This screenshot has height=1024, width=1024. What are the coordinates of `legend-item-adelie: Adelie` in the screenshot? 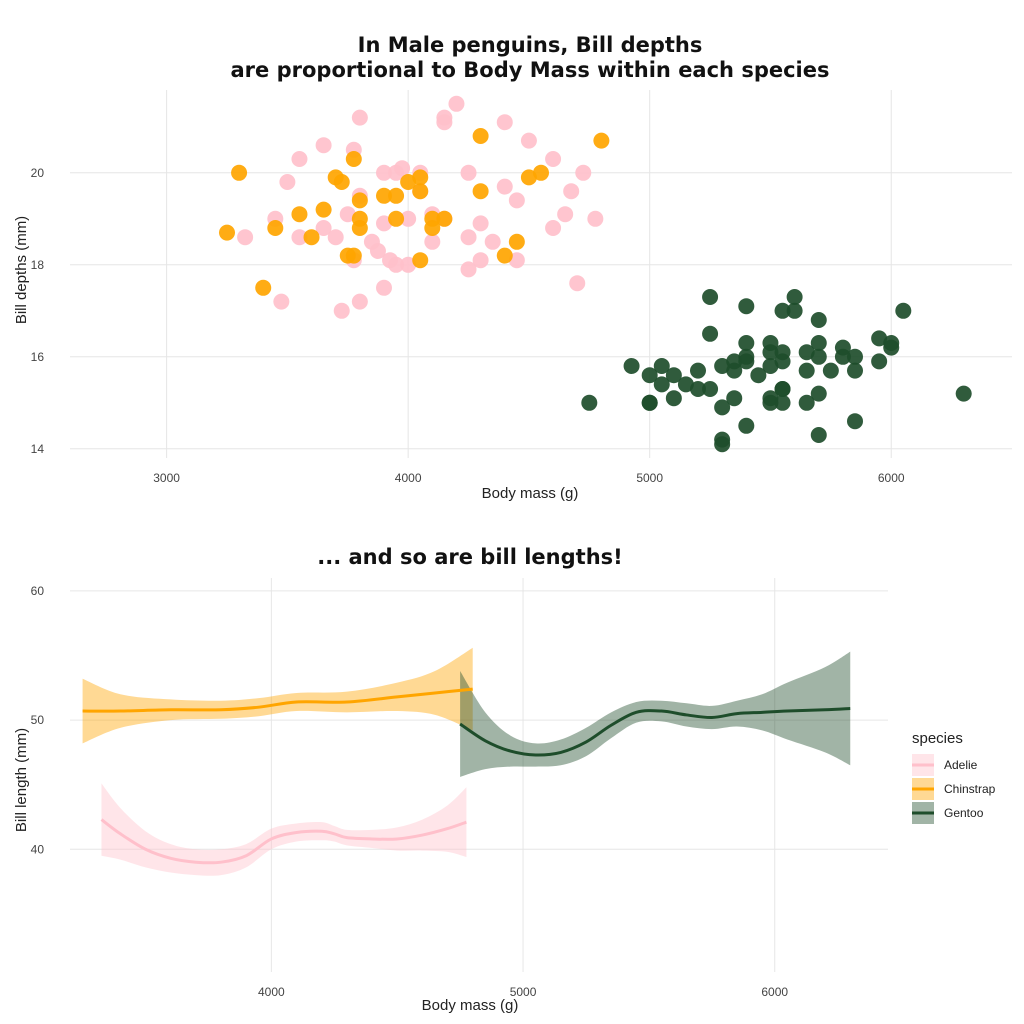 It's located at (945, 765).